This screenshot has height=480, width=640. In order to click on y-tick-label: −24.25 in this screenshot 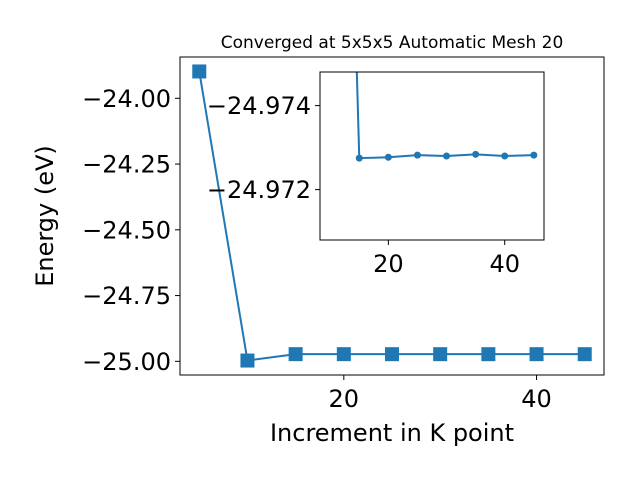, I will do `click(126, 165)`.